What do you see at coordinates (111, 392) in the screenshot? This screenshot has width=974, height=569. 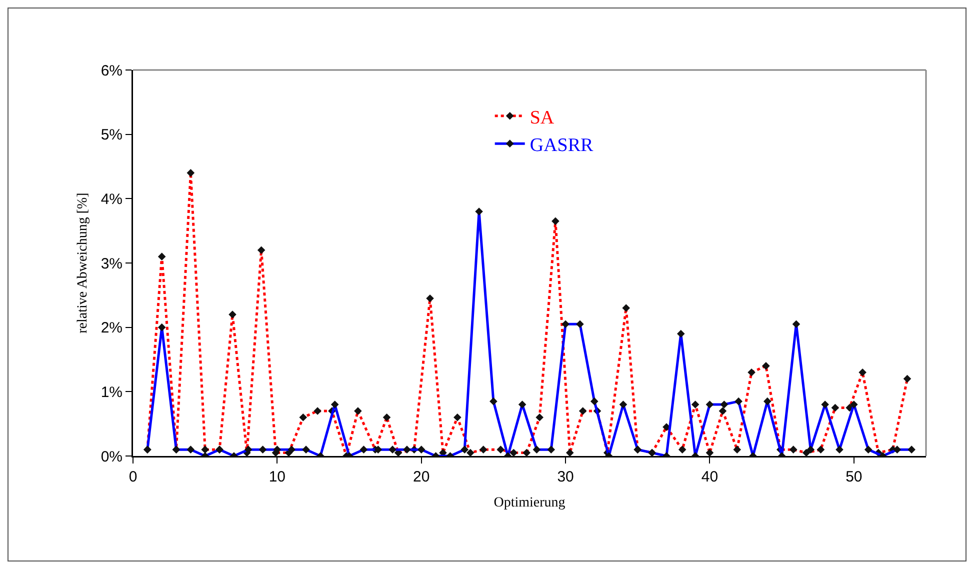 I see `y-tick-label: 1%` at bounding box center [111, 392].